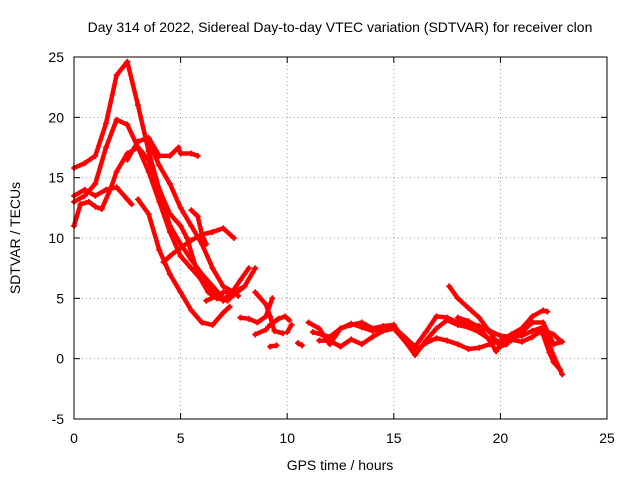  What do you see at coordinates (56, 178) in the screenshot?
I see `y-tick-label: 15` at bounding box center [56, 178].